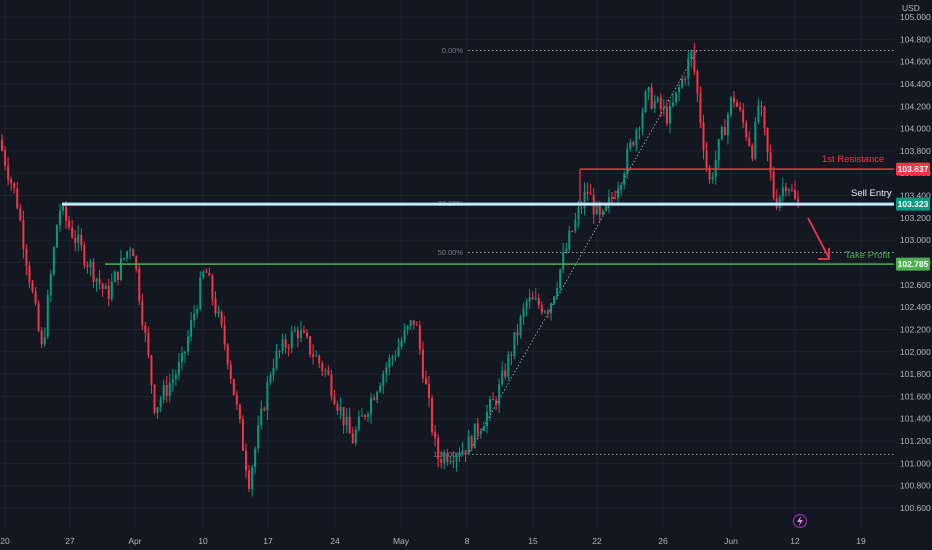 The height and width of the screenshot is (550, 932). I want to click on price-tick-label: 102.200, so click(915, 329).